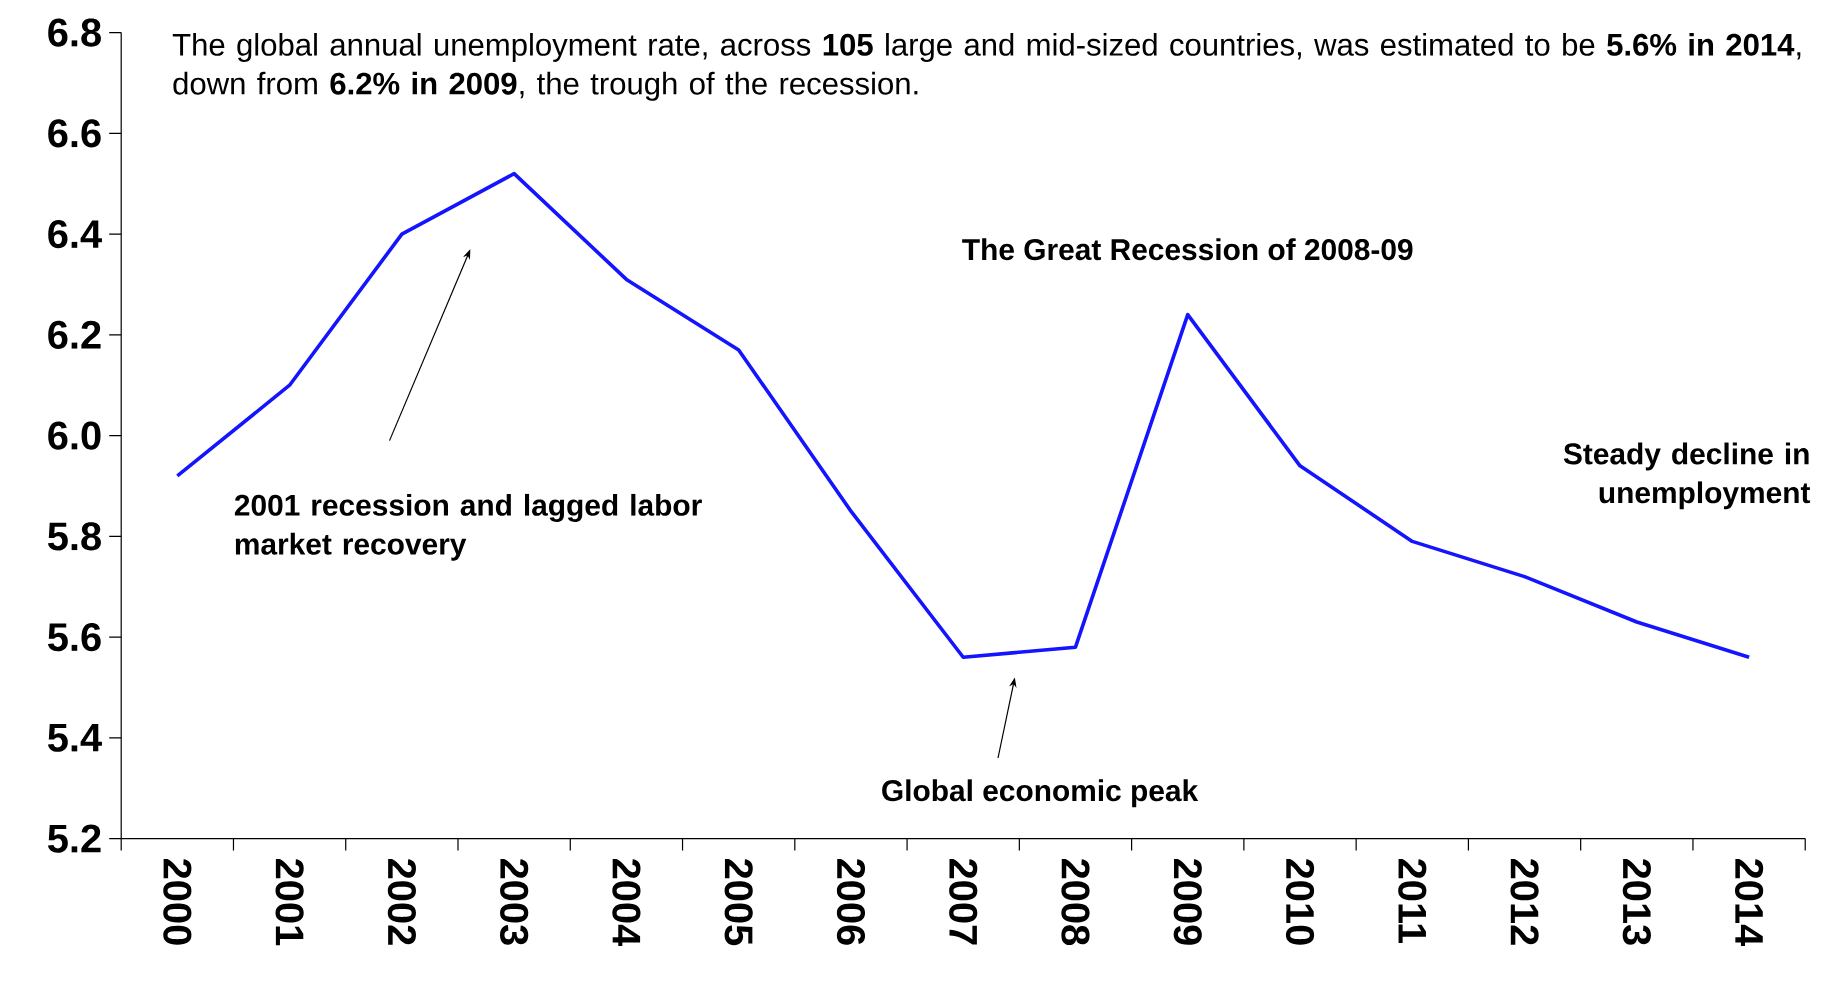 This screenshot has height=984, width=1826. I want to click on x-tick-label: 2009, so click(1187, 902).